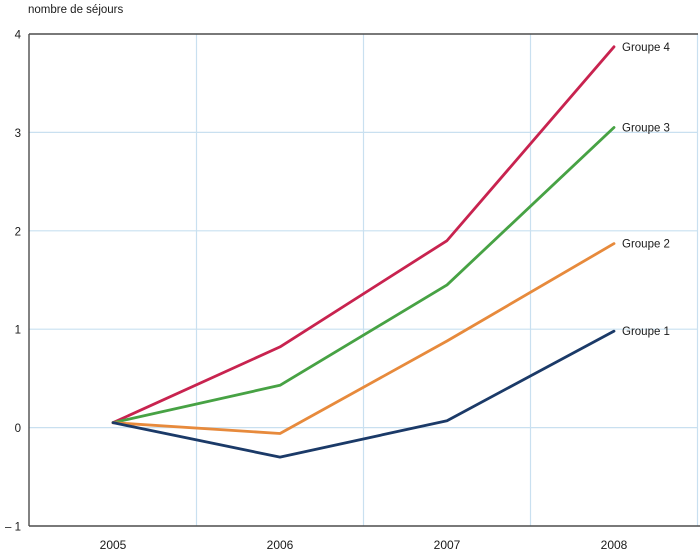 The width and height of the screenshot is (700, 557). I want to click on series-label-groupe-2: Groupe 2, so click(646, 245).